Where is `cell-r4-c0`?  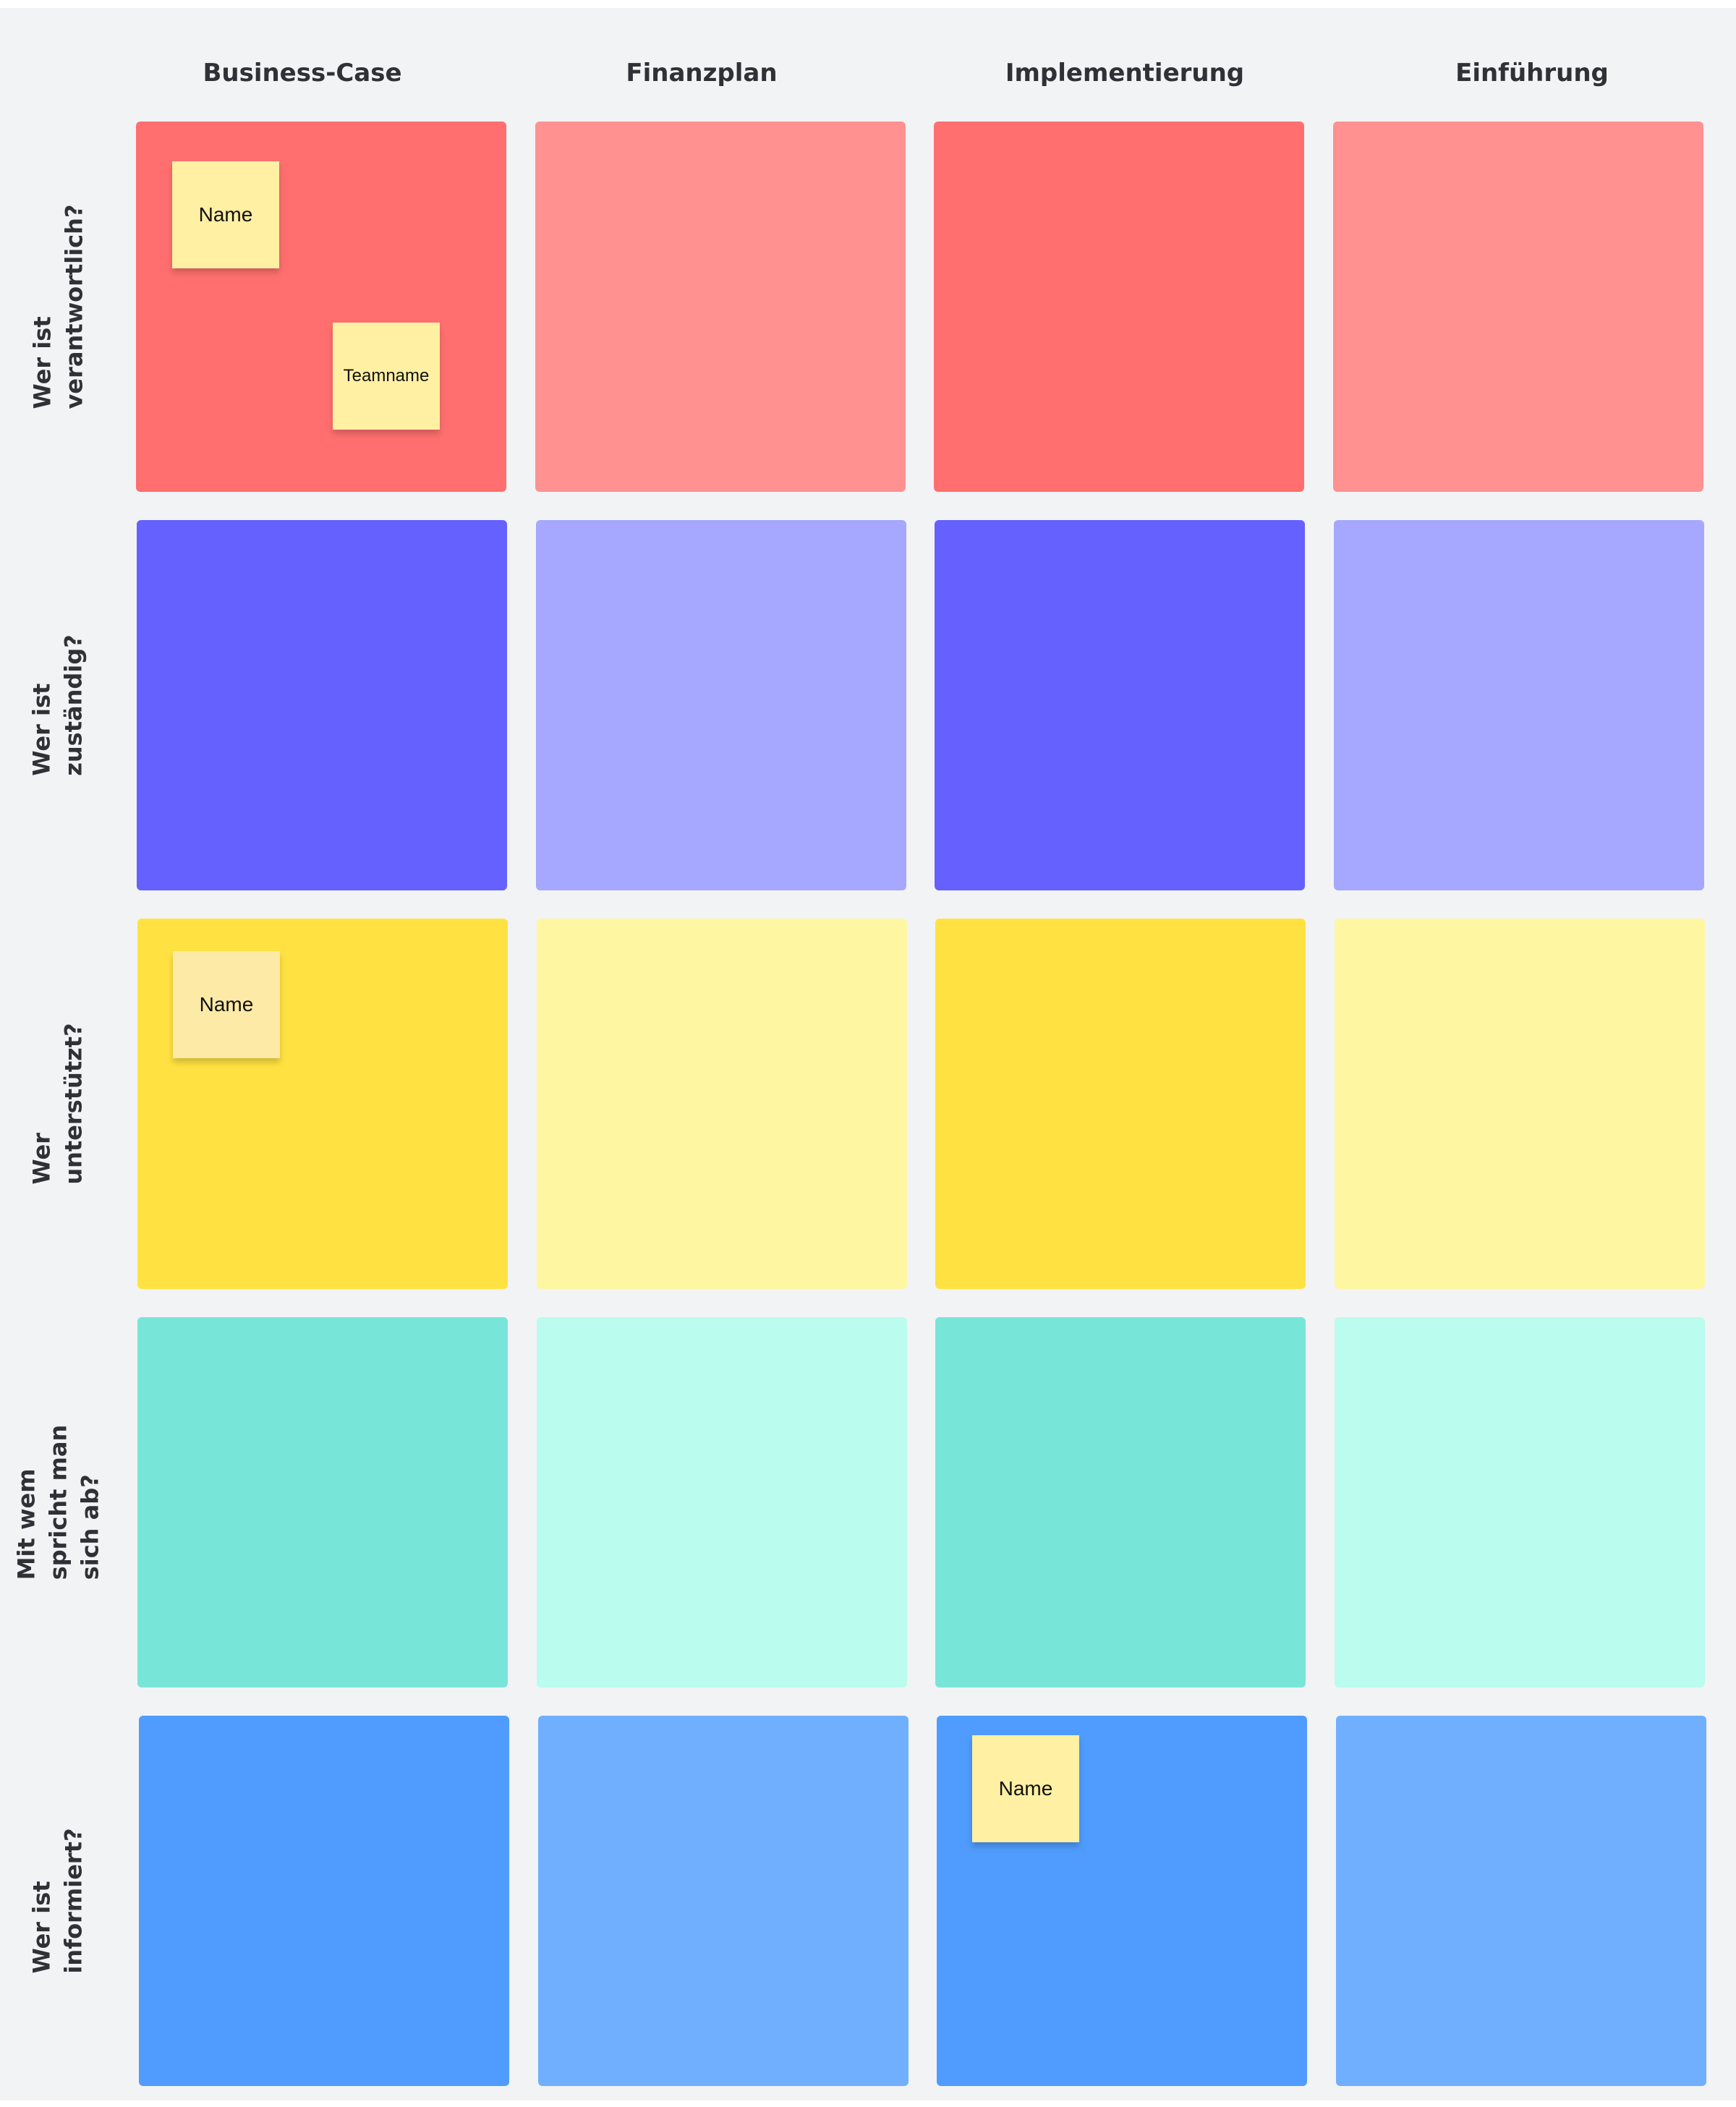
cell-r4-c0 is located at coordinates (324, 1901).